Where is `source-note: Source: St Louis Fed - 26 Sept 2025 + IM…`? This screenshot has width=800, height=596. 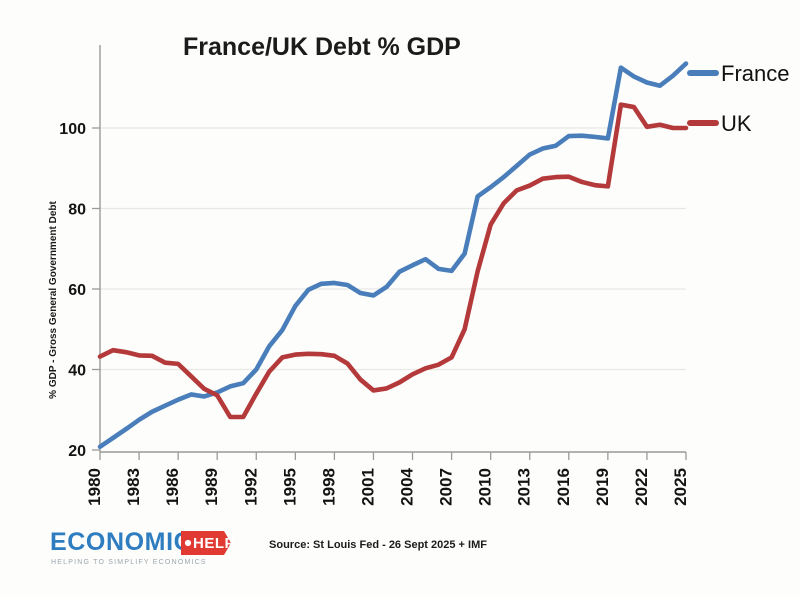
source-note: Source: St Louis Fed - 26 Sept 2025 + IM… is located at coordinates (378, 545).